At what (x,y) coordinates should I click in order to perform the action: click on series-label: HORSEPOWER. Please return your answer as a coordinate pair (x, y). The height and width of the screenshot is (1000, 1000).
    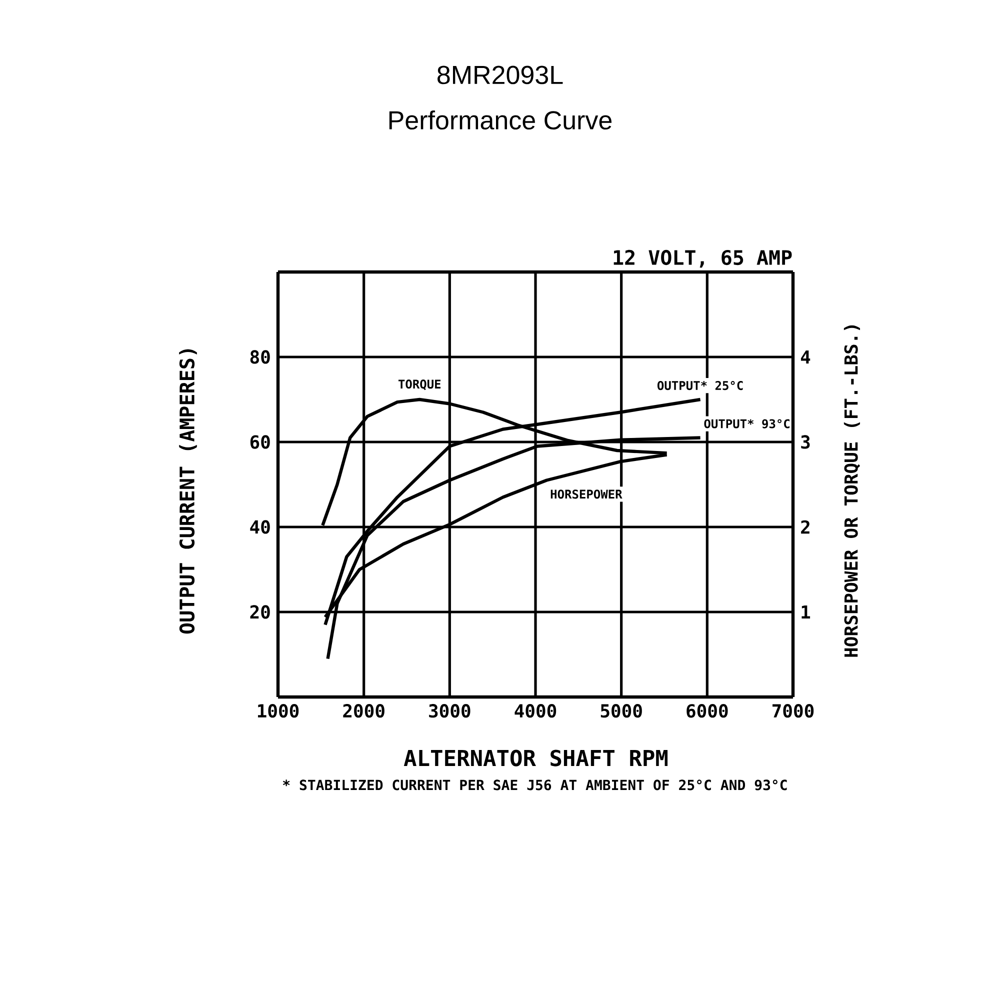
    Looking at the image, I should click on (586, 494).